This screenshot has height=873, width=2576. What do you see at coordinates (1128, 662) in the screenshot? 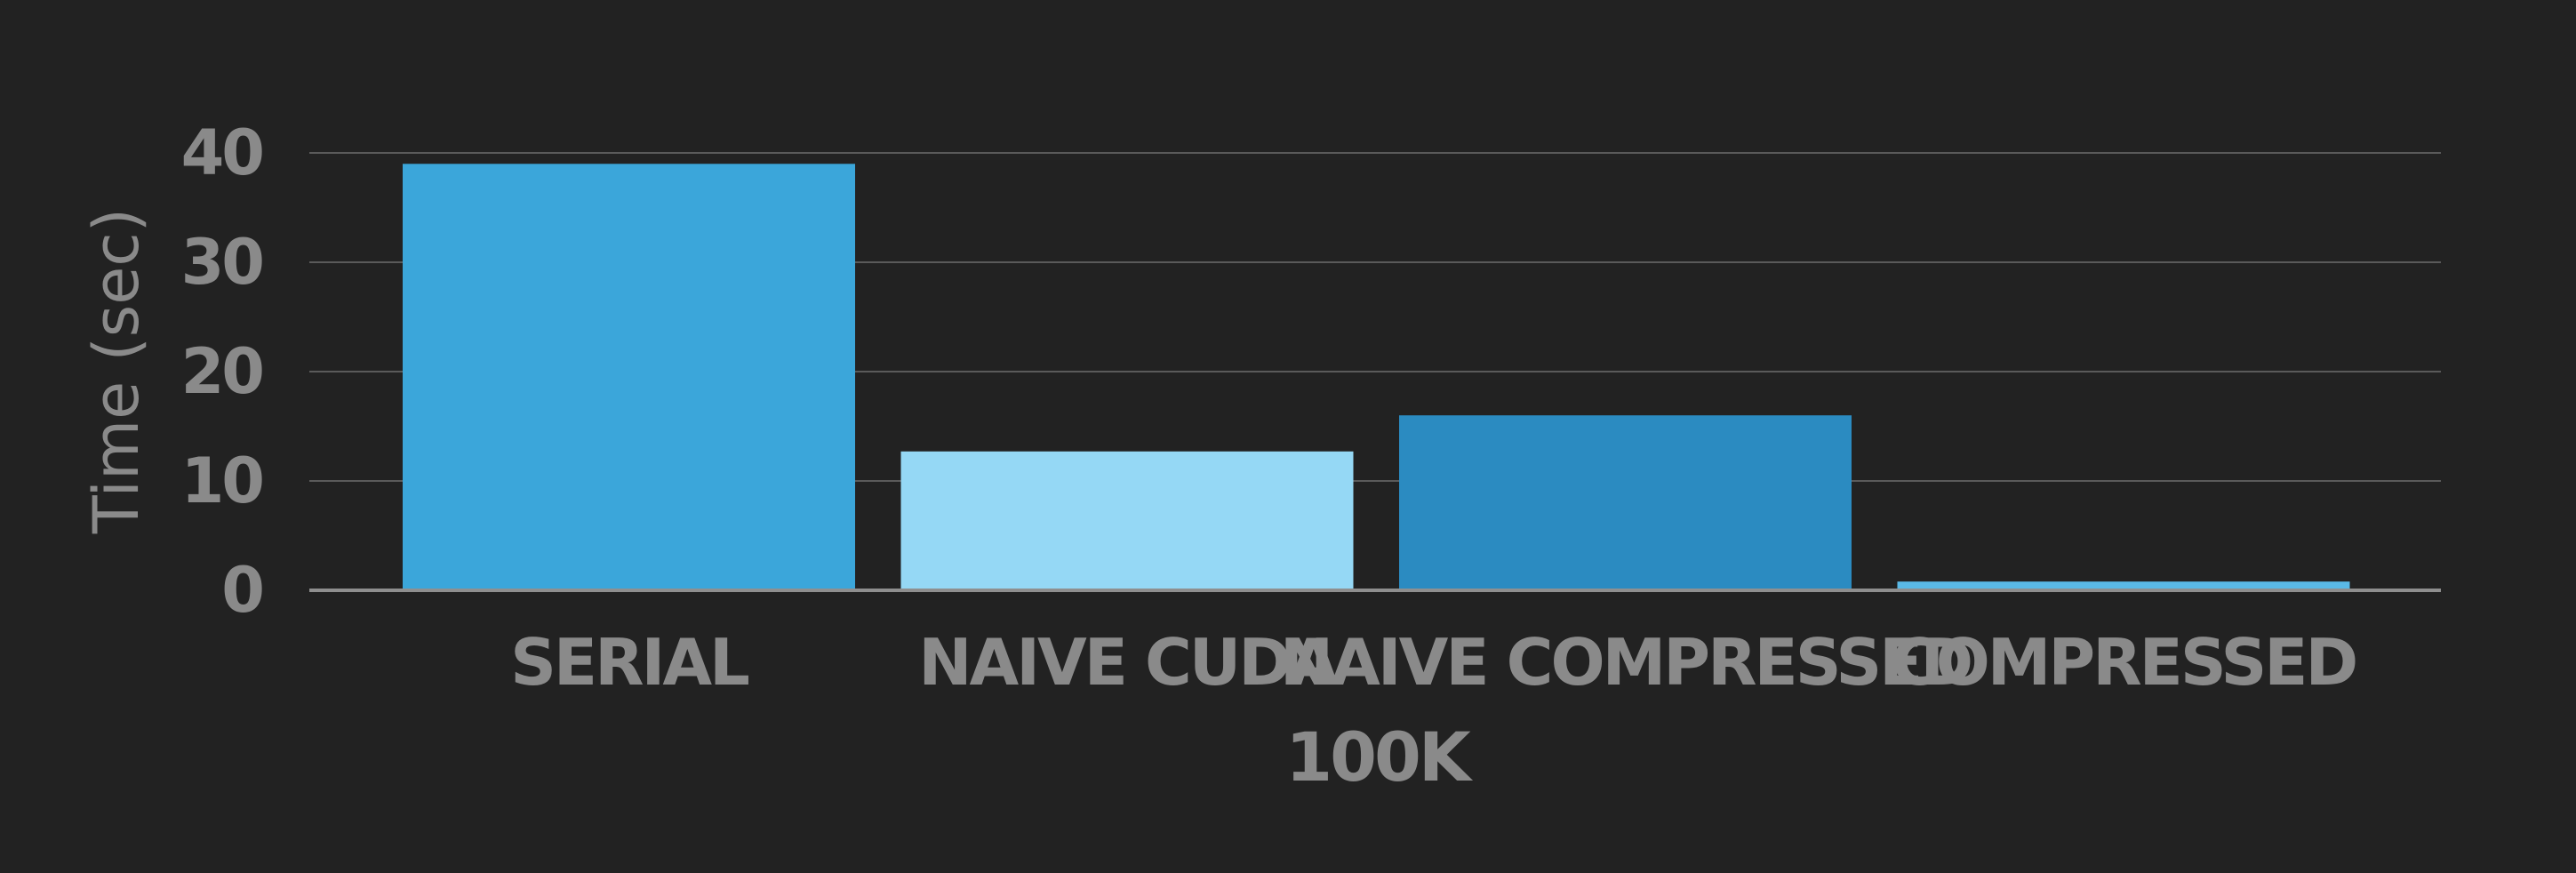
I see `category-label: NAIVE CUDA` at bounding box center [1128, 662].